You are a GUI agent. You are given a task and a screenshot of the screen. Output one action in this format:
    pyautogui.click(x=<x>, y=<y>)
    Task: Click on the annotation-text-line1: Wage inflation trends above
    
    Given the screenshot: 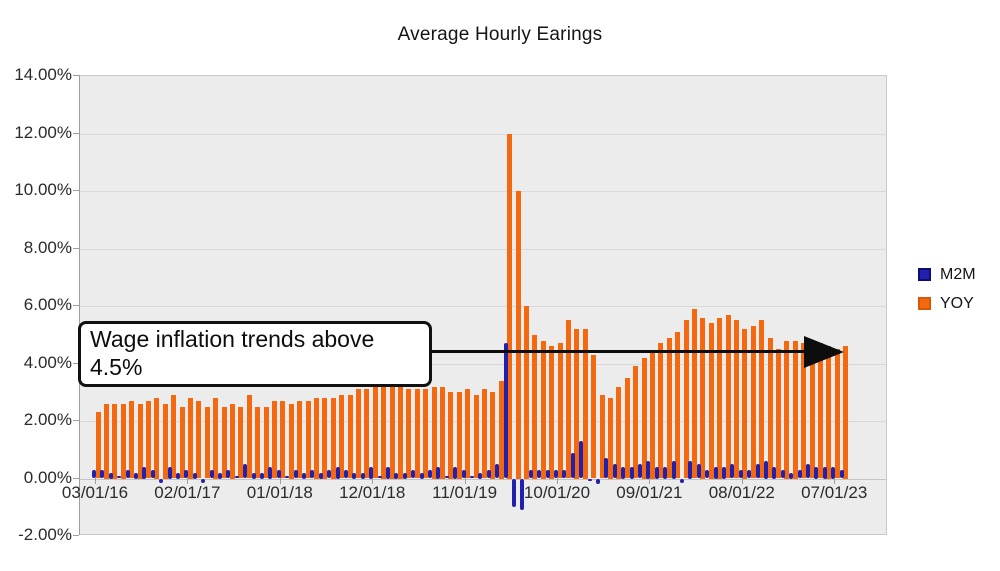 What is the action you would take?
    pyautogui.click(x=232, y=339)
    